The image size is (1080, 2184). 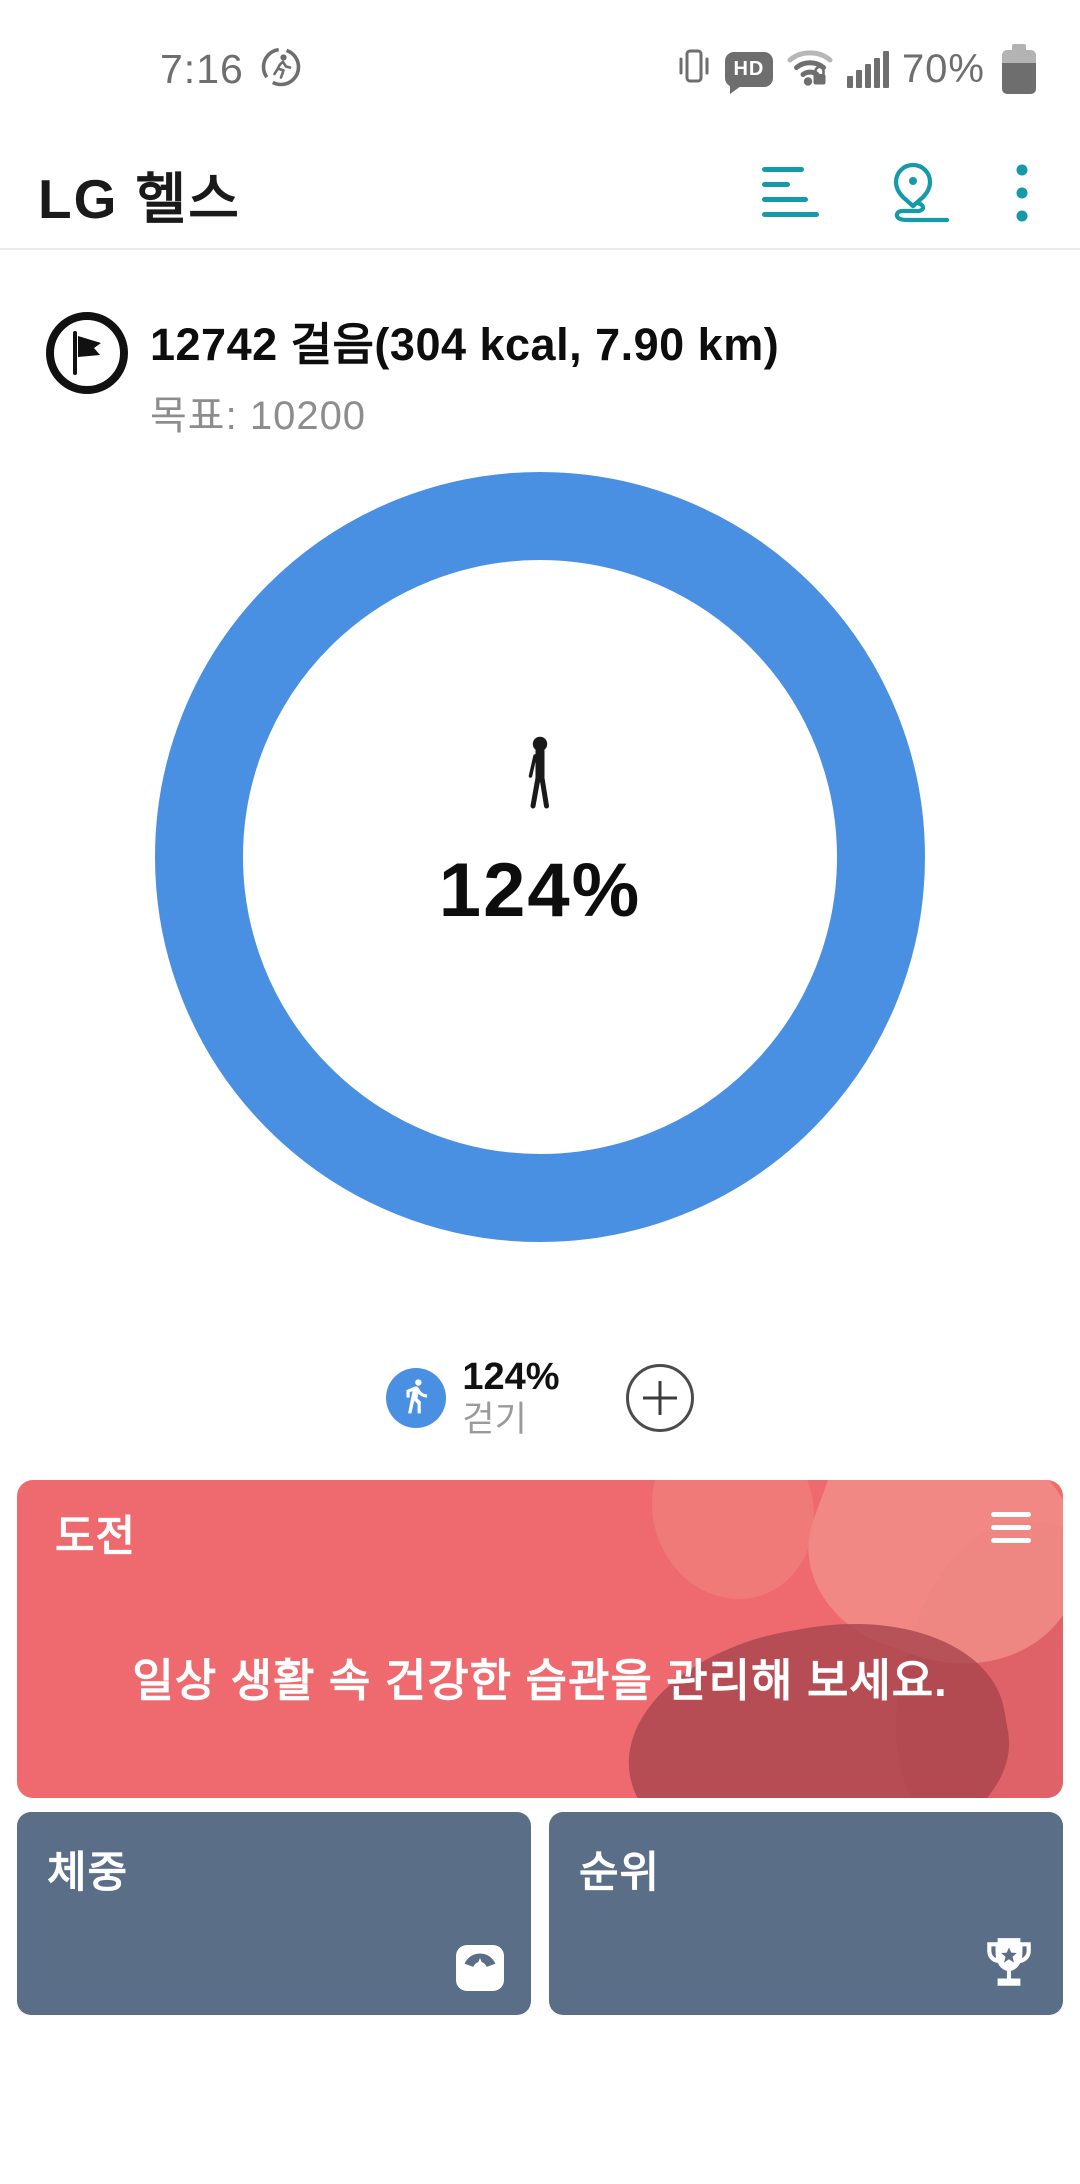 I want to click on rank-tile: 순위, so click(x=806, y=1913).